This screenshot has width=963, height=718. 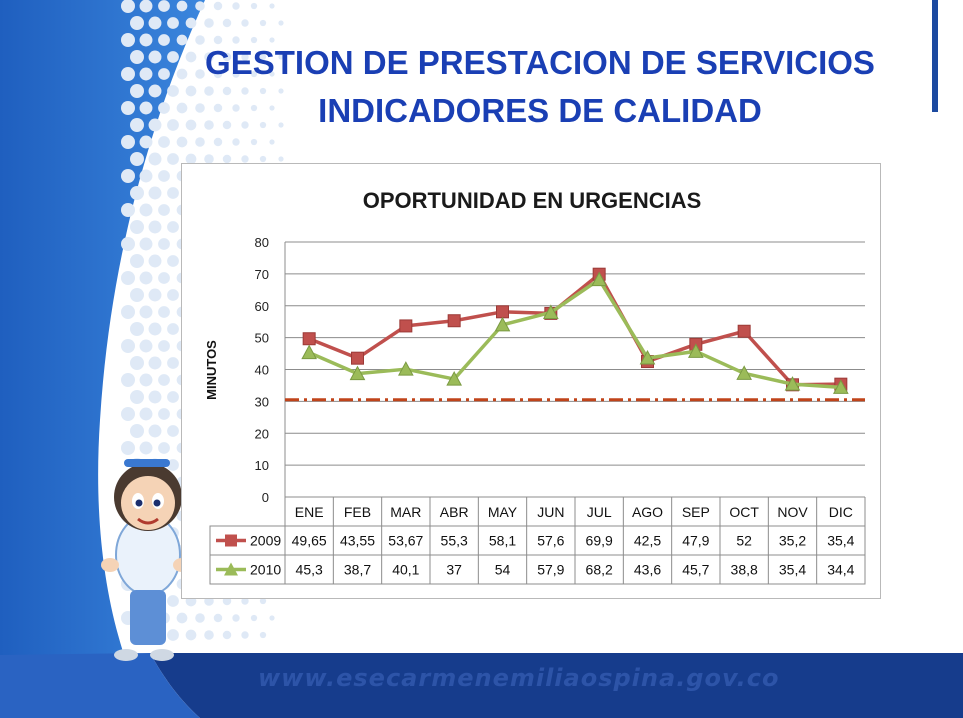 What do you see at coordinates (265, 541) in the screenshot?
I see `series-label: 2009` at bounding box center [265, 541].